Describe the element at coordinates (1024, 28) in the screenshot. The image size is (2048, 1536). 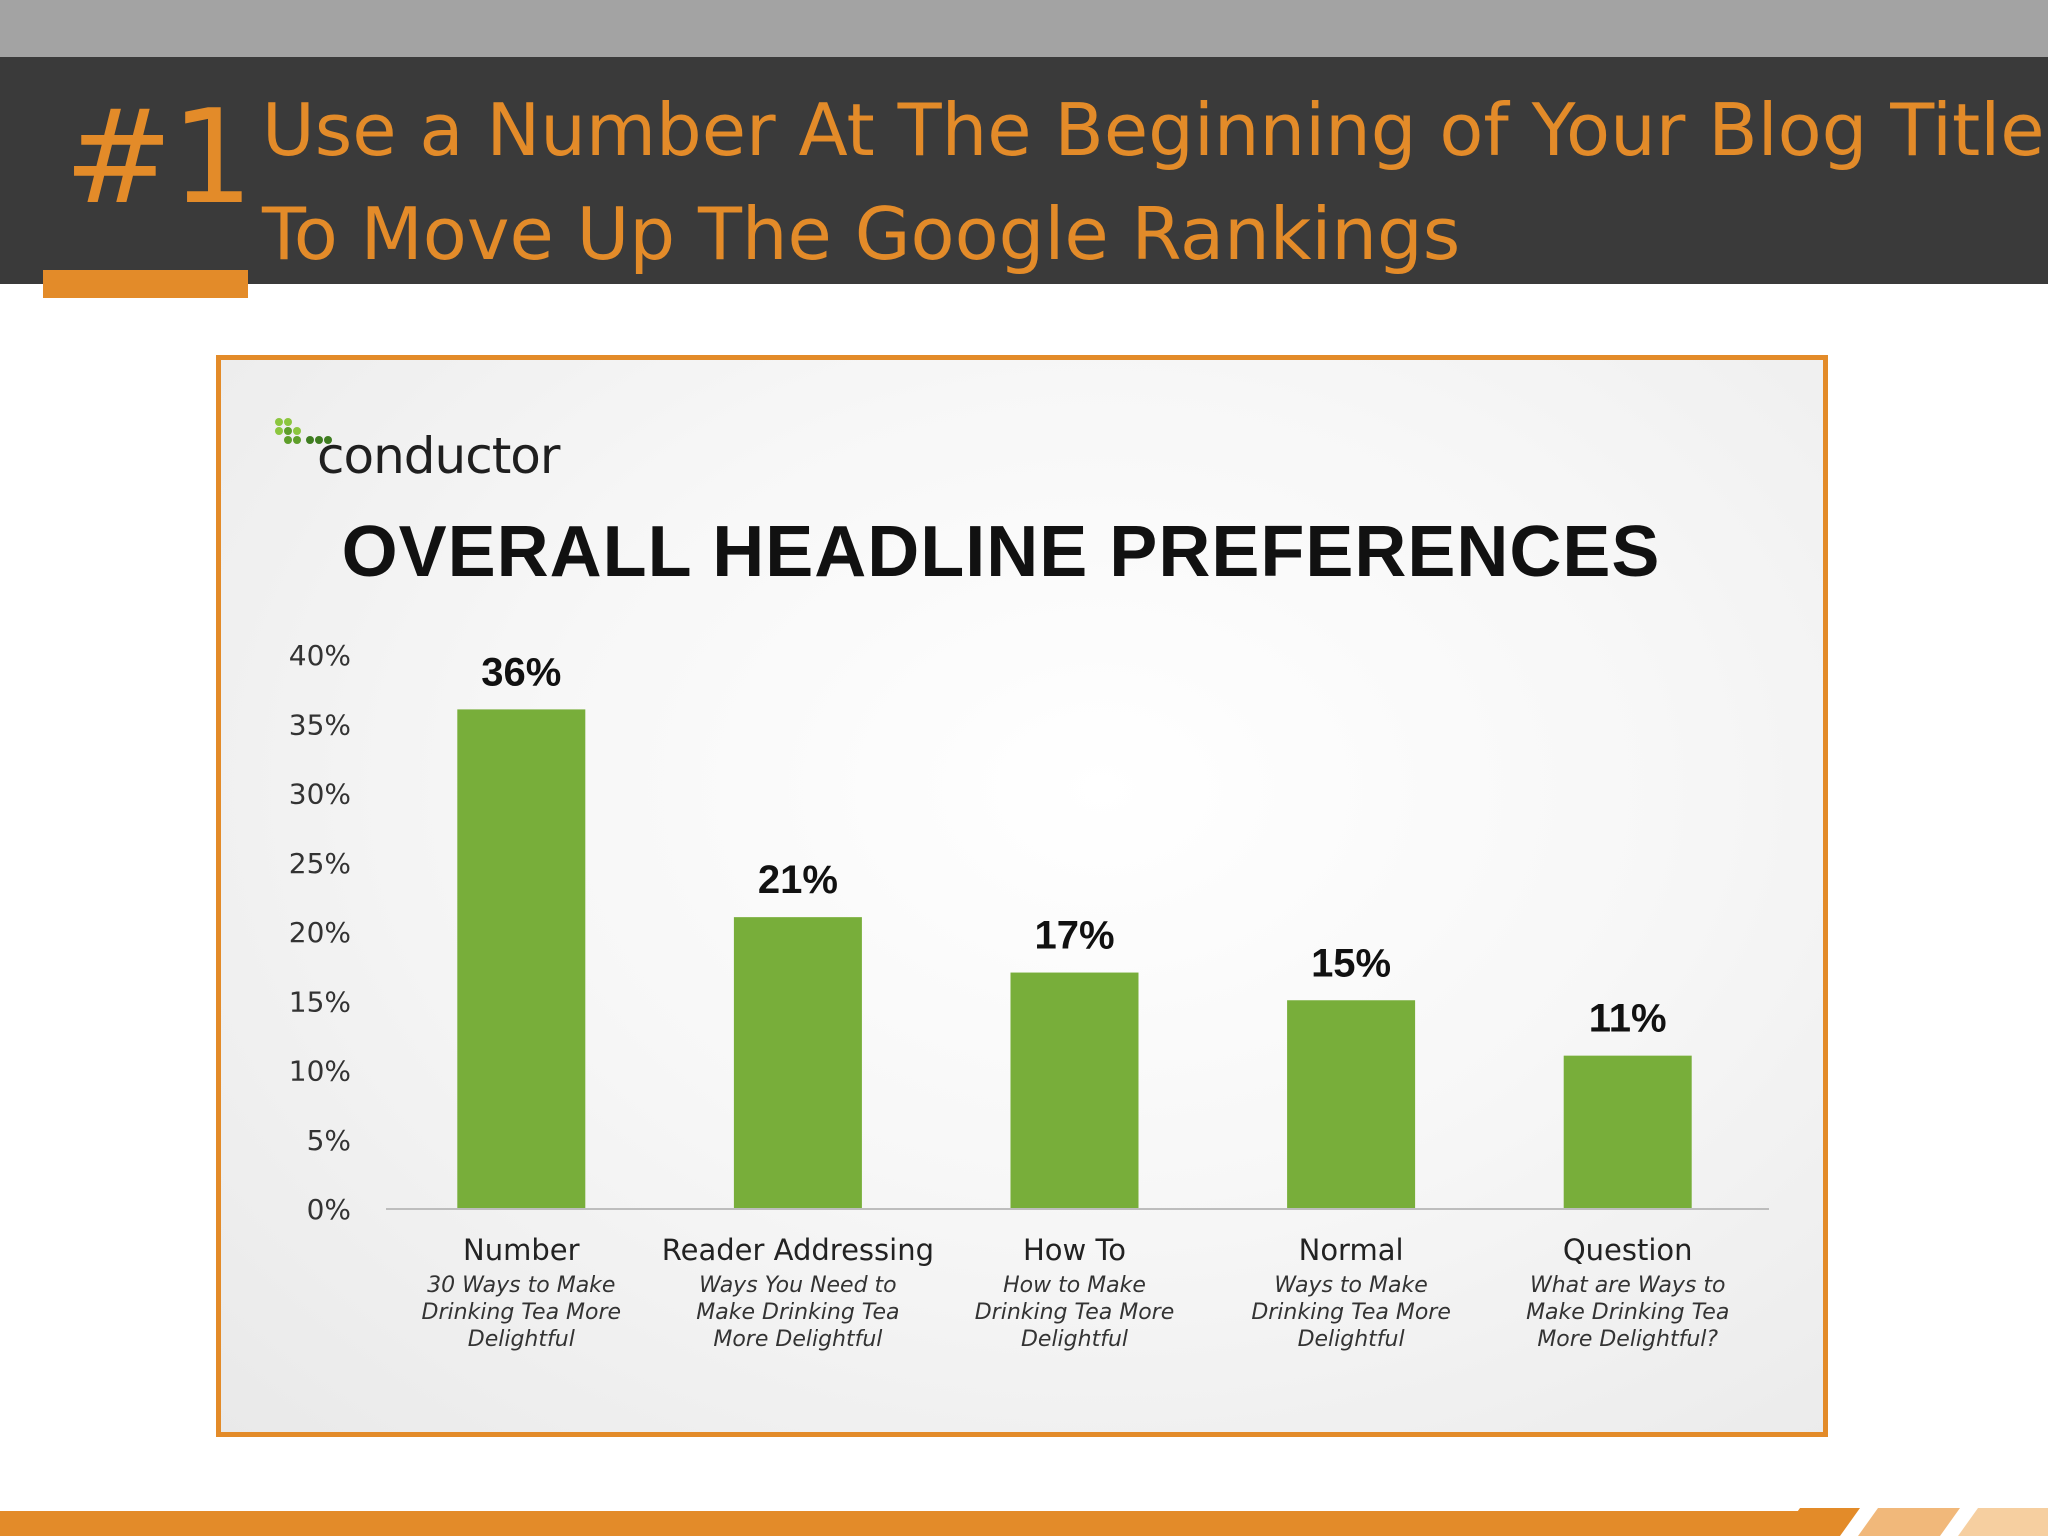
I see `top-gray-strip` at that location.